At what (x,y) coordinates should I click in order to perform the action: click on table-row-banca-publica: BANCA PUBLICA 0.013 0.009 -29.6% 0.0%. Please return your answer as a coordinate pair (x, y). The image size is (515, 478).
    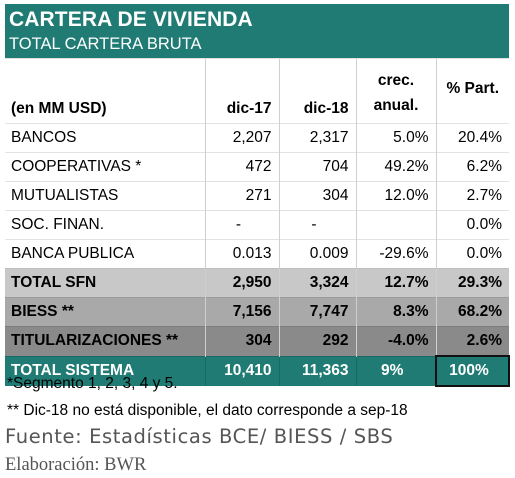
    Looking at the image, I should click on (257, 254).